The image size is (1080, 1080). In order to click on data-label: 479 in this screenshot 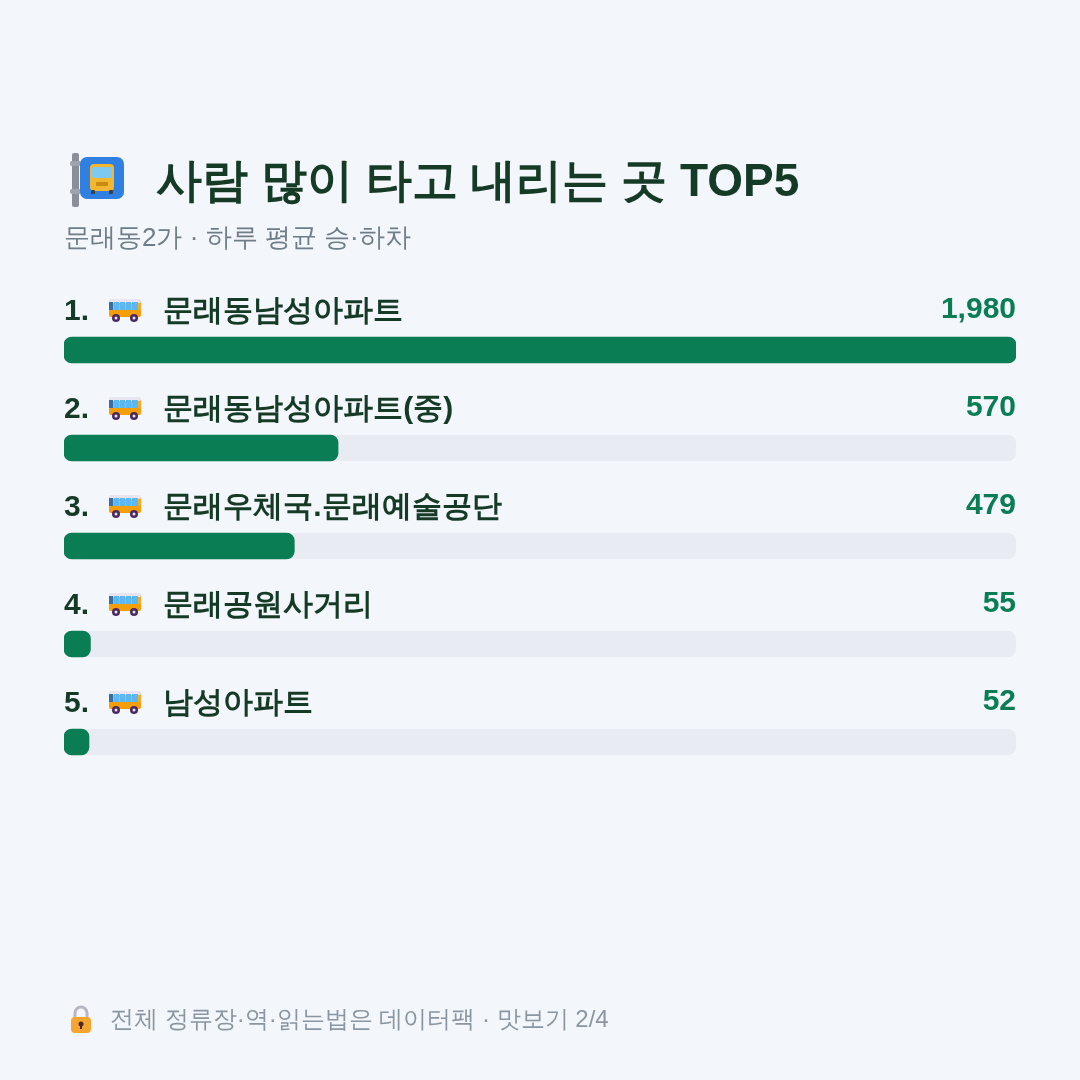, I will do `click(990, 504)`.